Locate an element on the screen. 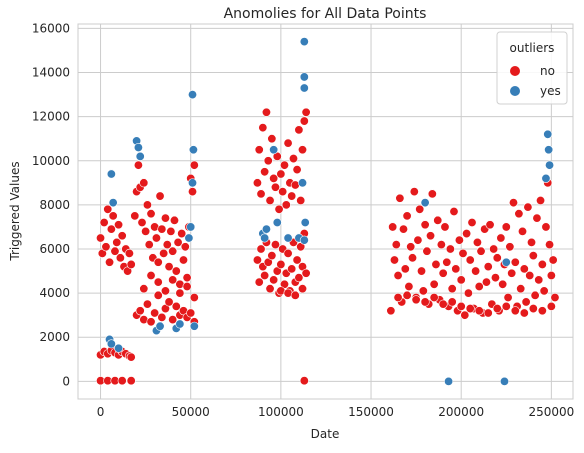 Image resolution: width=584 pixels, height=453 pixels. y-tick-label: 2000 is located at coordinates (54, 337).